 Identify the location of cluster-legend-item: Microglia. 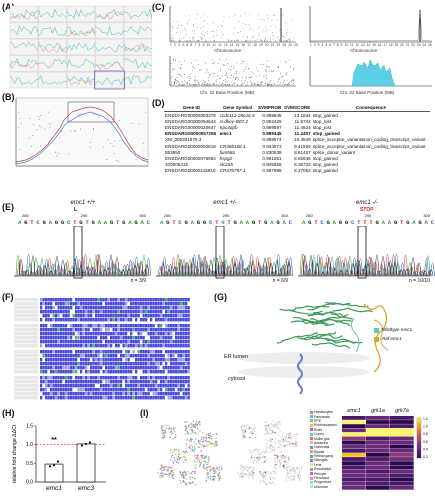
(325, 460).